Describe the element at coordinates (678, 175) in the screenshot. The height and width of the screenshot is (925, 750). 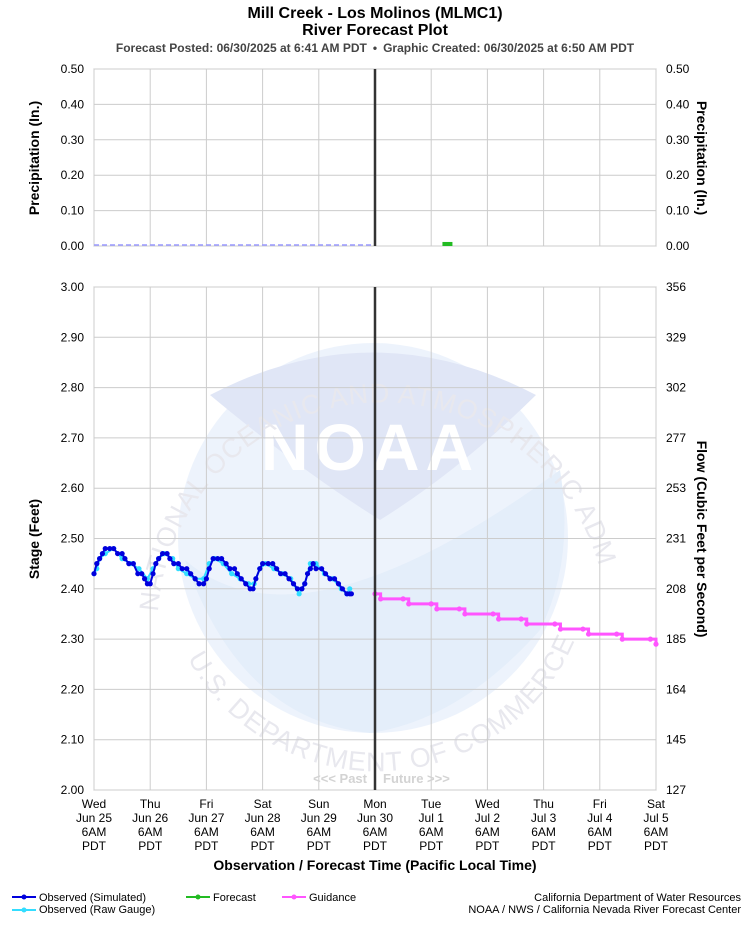
I see `precip-ytick-right: 0.20` at that location.